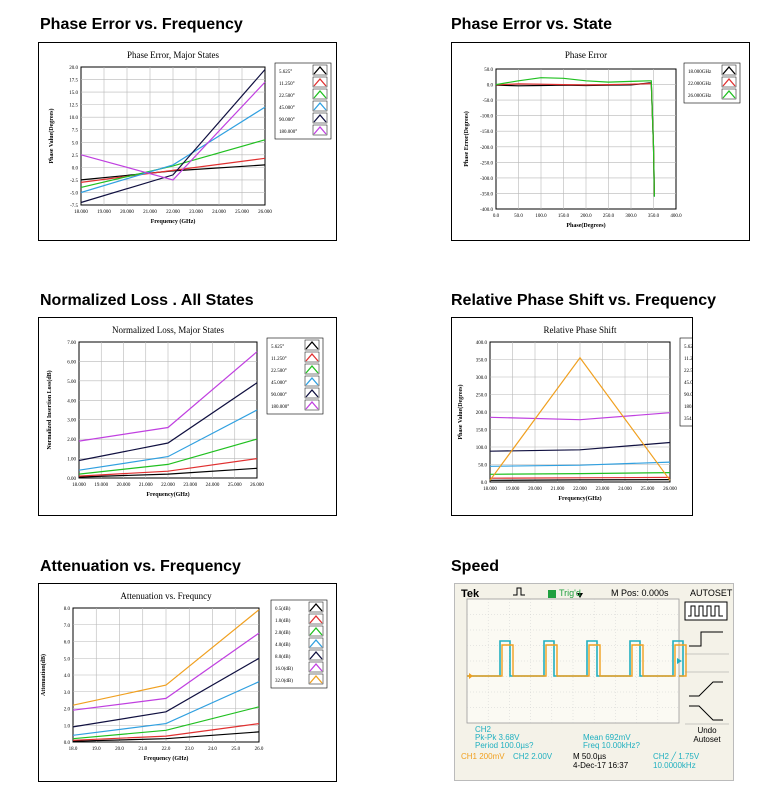 This screenshot has height=805, width=774. Describe the element at coordinates (570, 593) in the screenshot. I see `scope-trig-status: Trig'd` at that location.